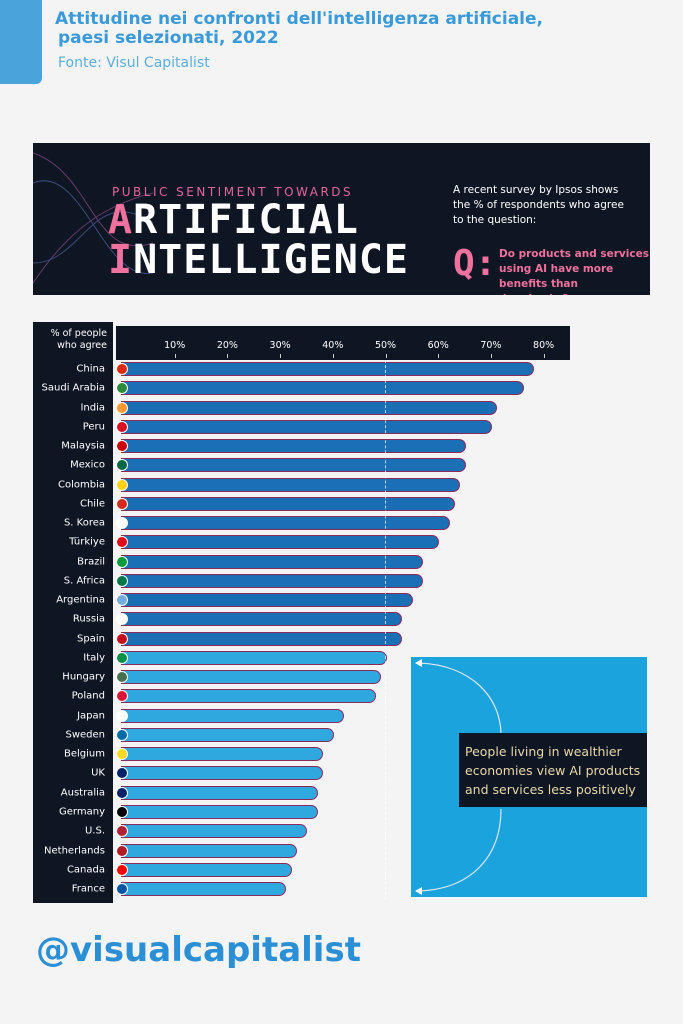 The height and width of the screenshot is (1024, 683). What do you see at coordinates (333, 345) in the screenshot?
I see `x-tick-label: 40%` at bounding box center [333, 345].